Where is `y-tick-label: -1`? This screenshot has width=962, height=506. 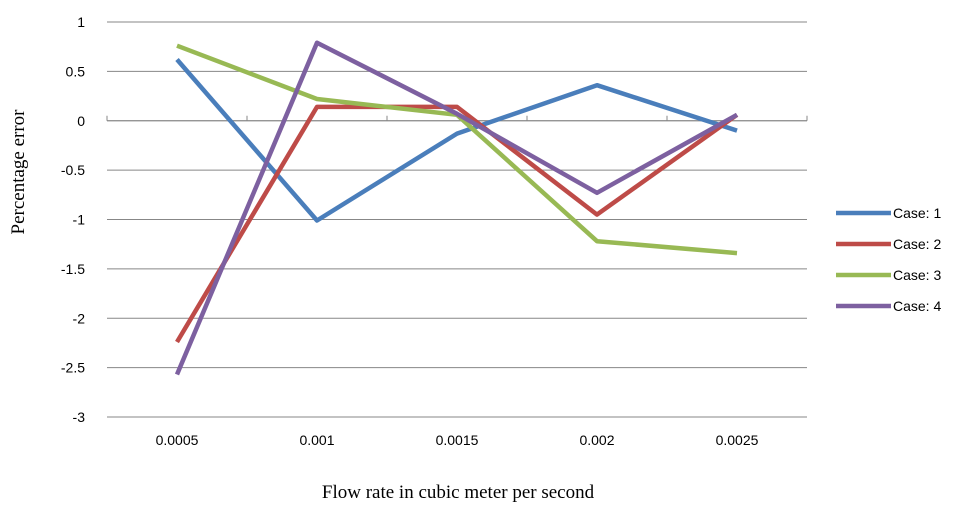
y-tick-label: -1 is located at coordinates (79, 220).